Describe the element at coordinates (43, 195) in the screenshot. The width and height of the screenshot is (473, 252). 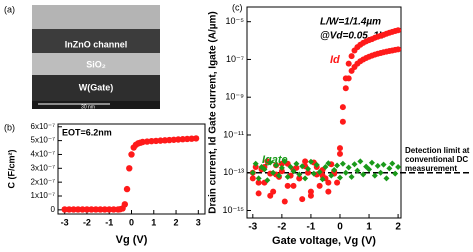
I see `y-tick-label: 1x10⁻⁷` at that location.